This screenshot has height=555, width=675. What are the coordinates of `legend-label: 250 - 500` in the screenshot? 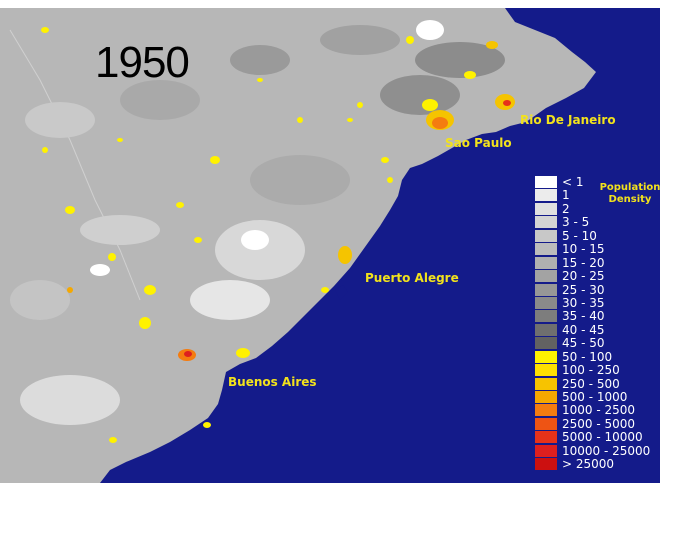 It's located at (591, 383).